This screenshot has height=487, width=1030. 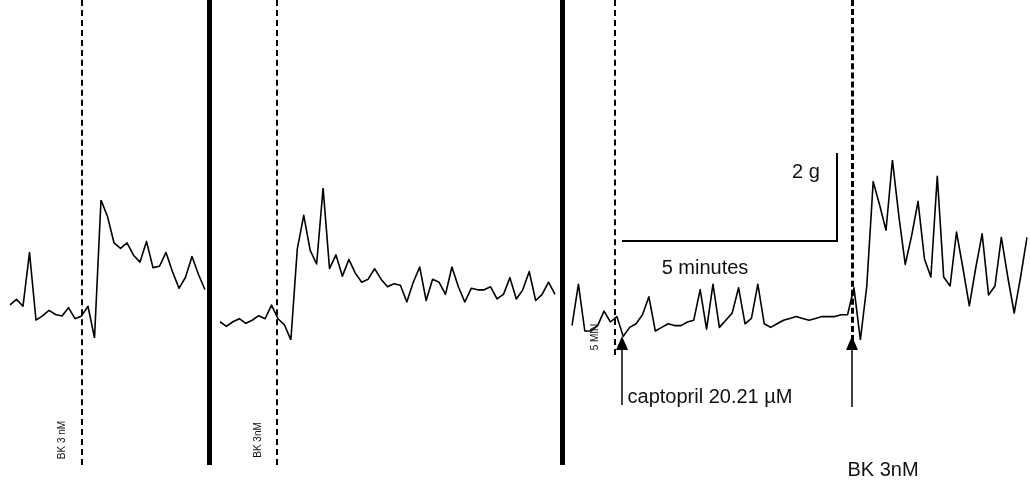 I want to click on text: BK 3 nM, so click(x=61, y=440).